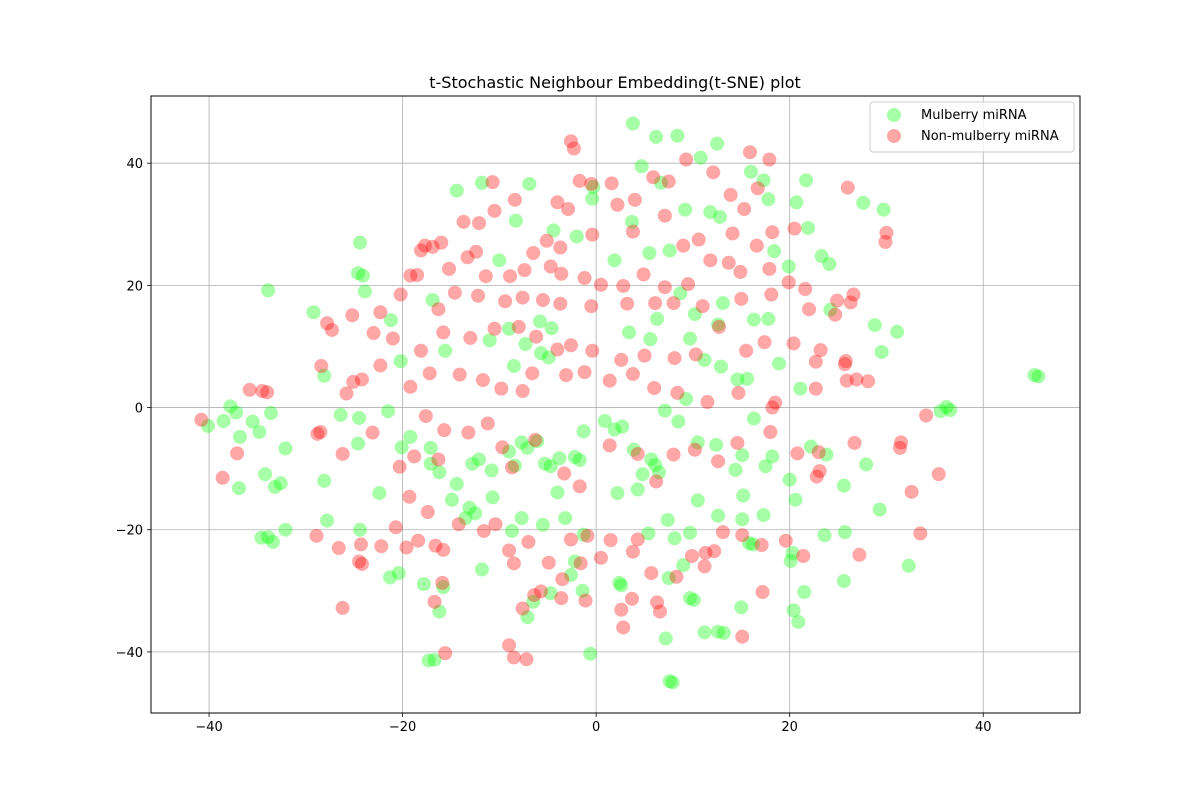 The height and width of the screenshot is (800, 1200). Describe the element at coordinates (972, 127) in the screenshot. I see `legend: Mulberry miRNA Non-mulberry miRNA` at that location.